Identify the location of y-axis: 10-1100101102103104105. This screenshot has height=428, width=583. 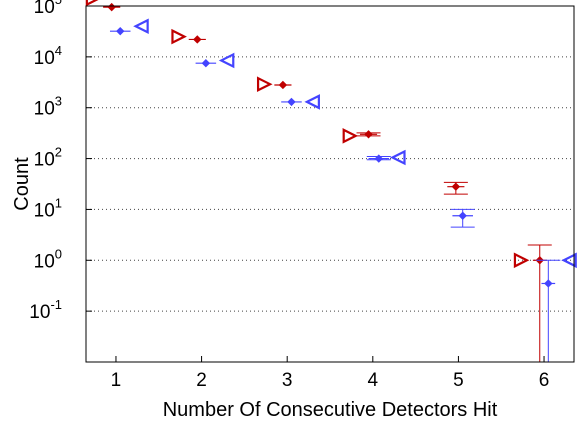
(60, 161).